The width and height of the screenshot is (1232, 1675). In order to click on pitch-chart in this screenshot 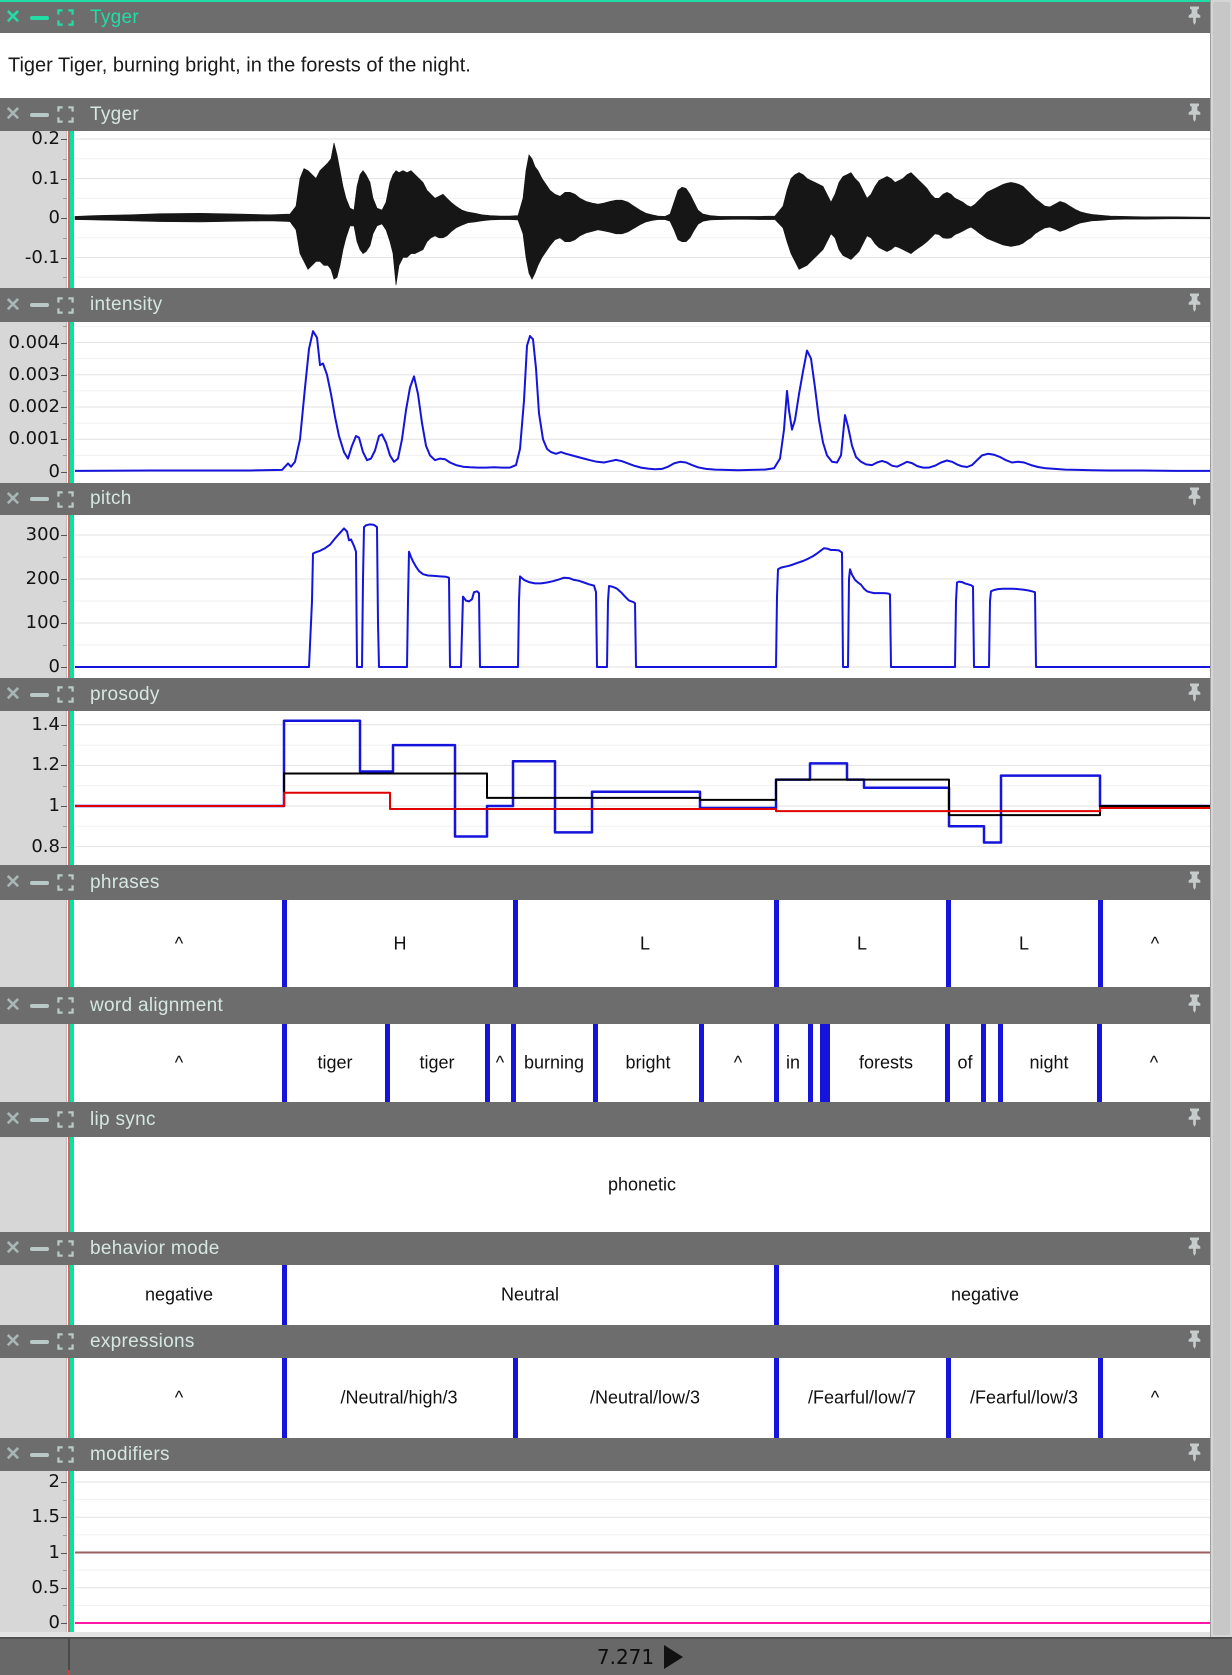, I will do `click(605, 596)`.